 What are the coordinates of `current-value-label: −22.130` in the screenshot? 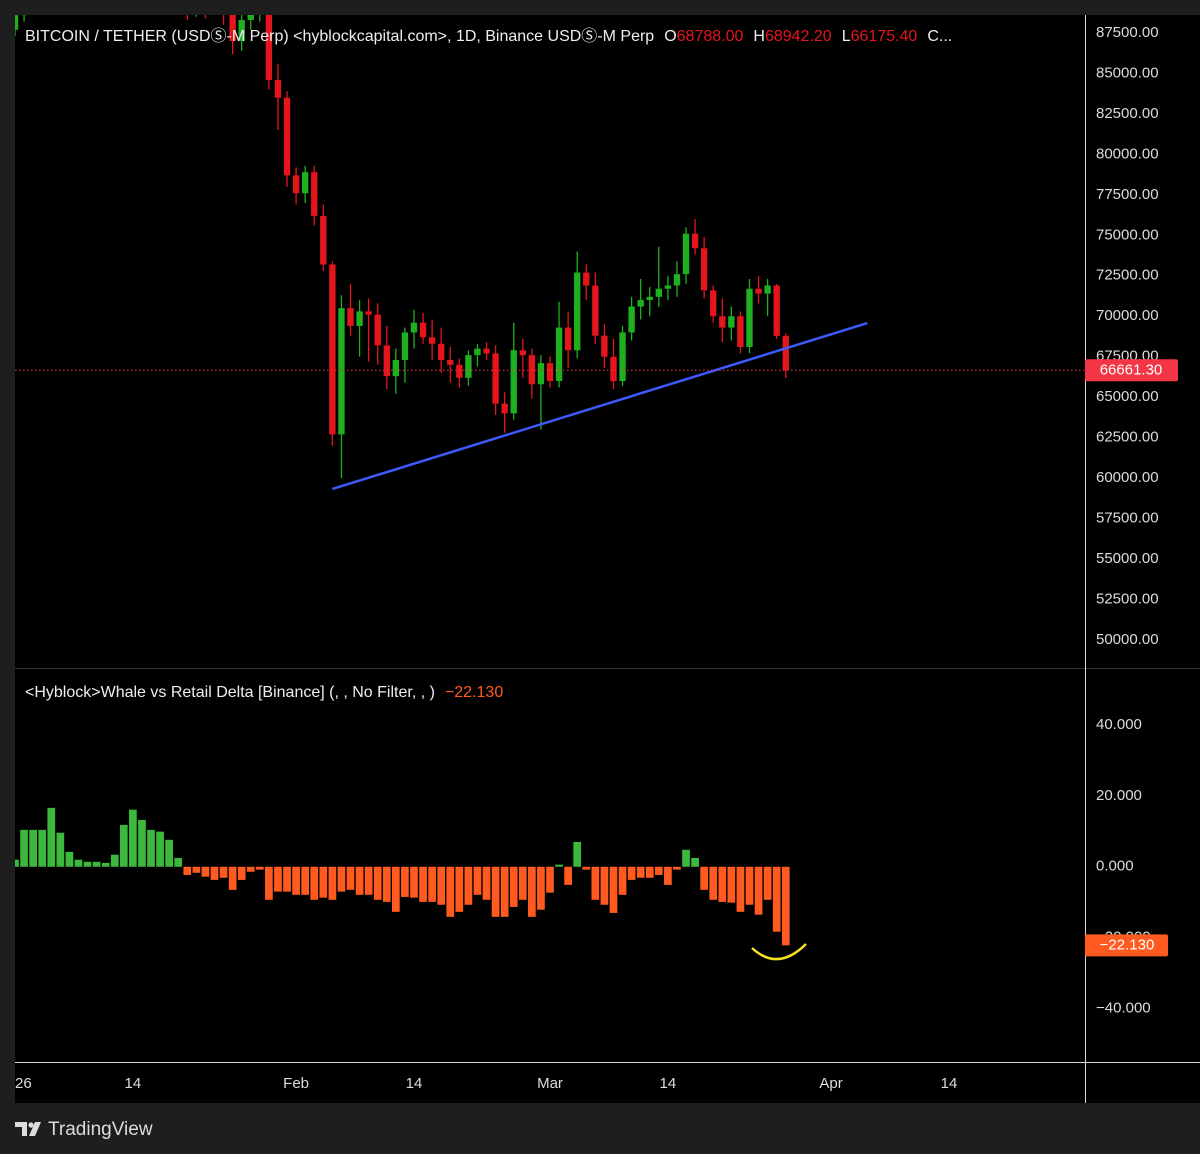 It's located at (1127, 944).